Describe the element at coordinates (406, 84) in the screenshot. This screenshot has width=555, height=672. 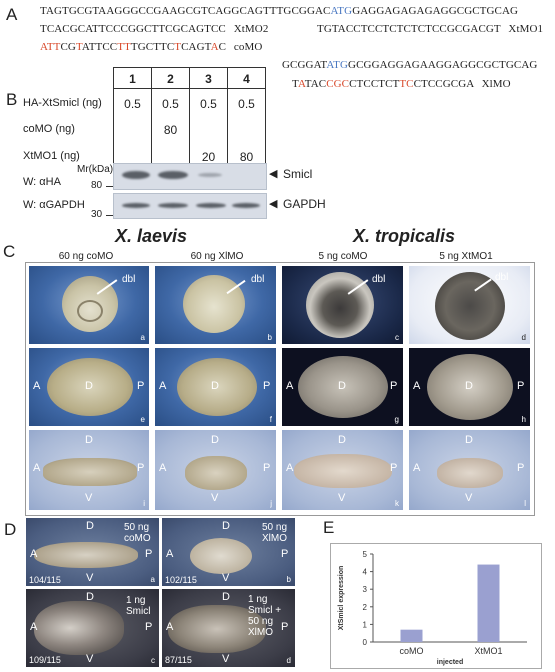
I see `seq-part: TC` at that location.